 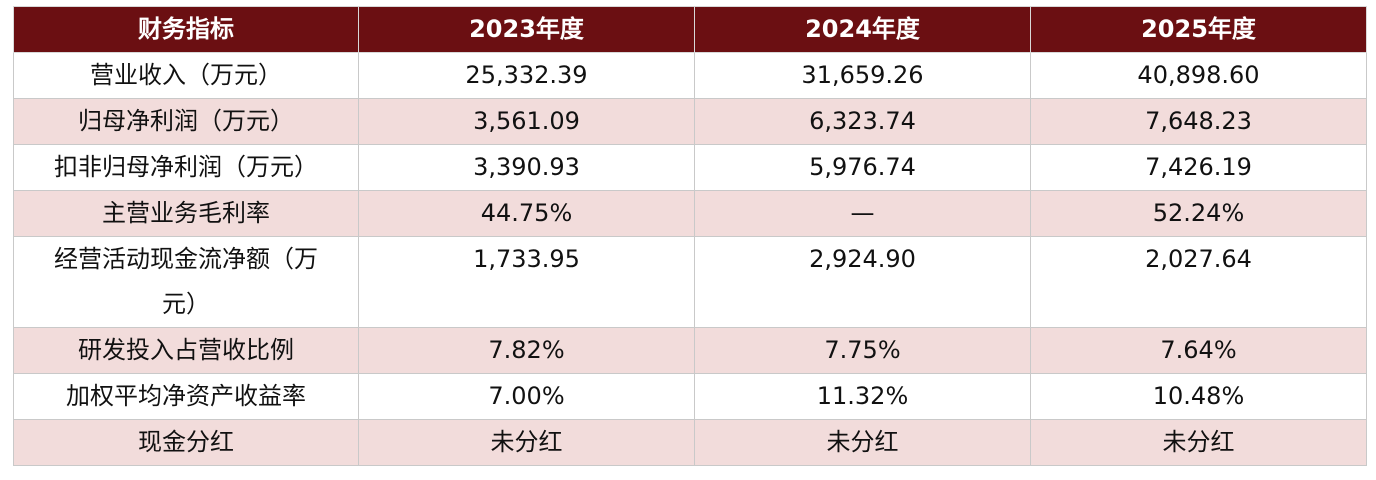 What do you see at coordinates (186, 167) in the screenshot?
I see `row-label: 扣非归母净利润（万元）` at bounding box center [186, 167].